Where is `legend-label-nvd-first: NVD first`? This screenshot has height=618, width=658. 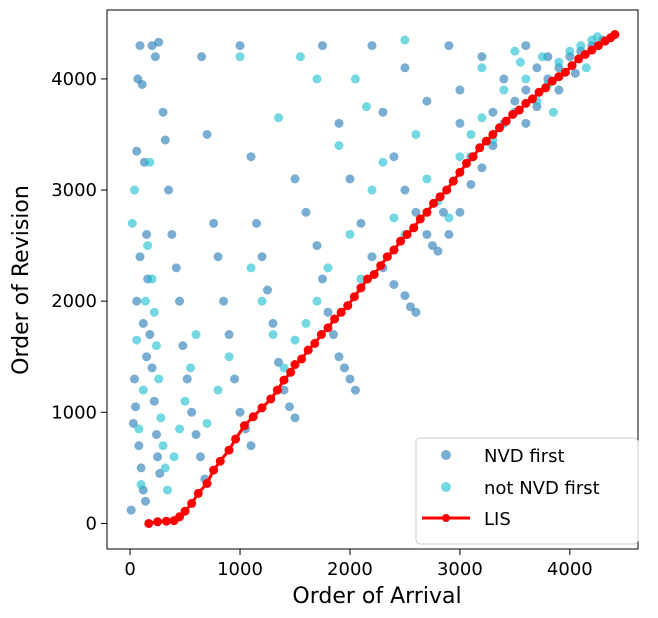
legend-label-nvd-first: NVD first is located at coordinates (524, 456).